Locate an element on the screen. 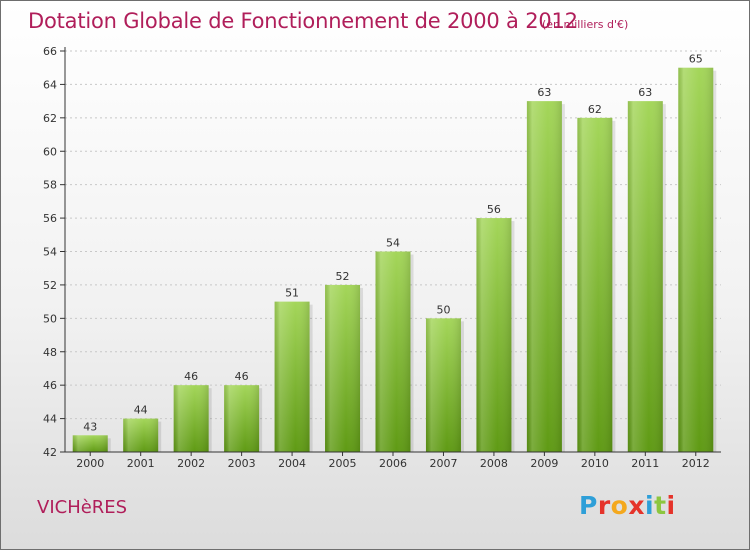 The width and height of the screenshot is (750, 550). x-tick-label: 2009 is located at coordinates (544, 463).